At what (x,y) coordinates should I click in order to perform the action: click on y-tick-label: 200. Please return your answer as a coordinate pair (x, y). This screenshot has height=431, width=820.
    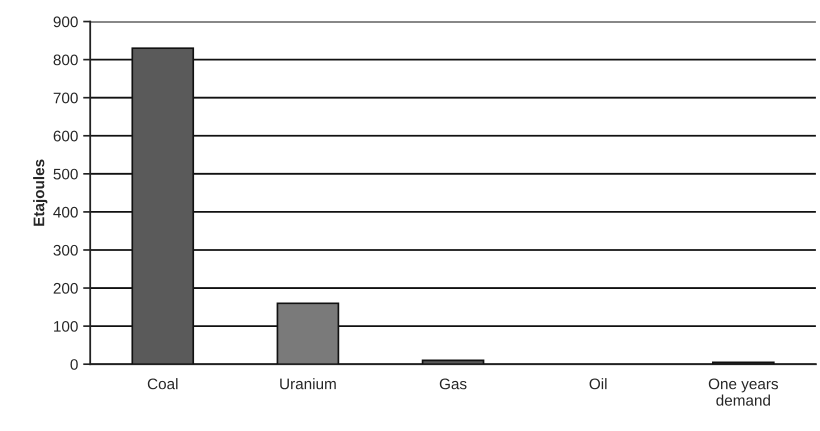
    Looking at the image, I should click on (66, 288).